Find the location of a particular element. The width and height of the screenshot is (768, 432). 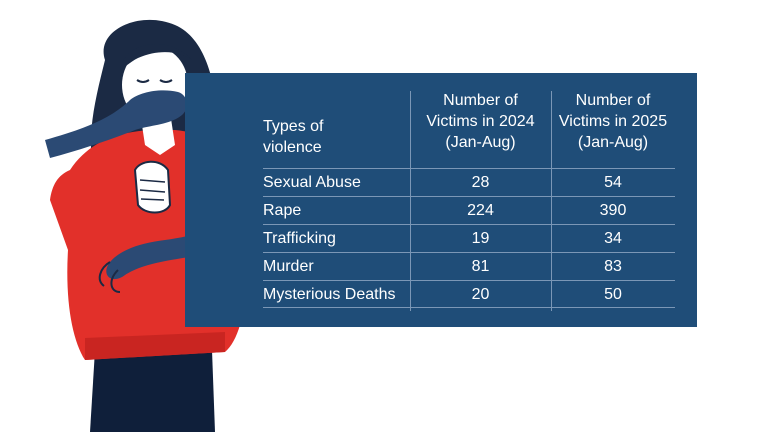

cell-2025: 34 is located at coordinates (613, 238).